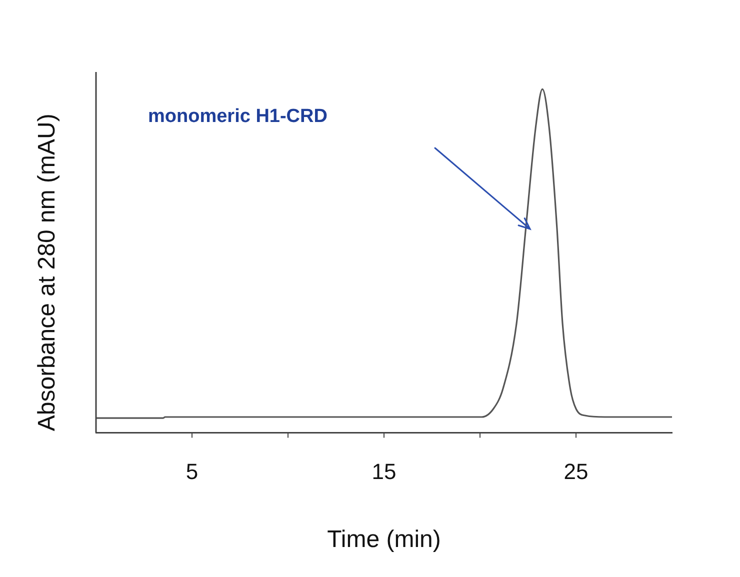 This screenshot has width=740, height=577. Describe the element at coordinates (576, 471) in the screenshot. I see `x-tick-label: 25` at that location.